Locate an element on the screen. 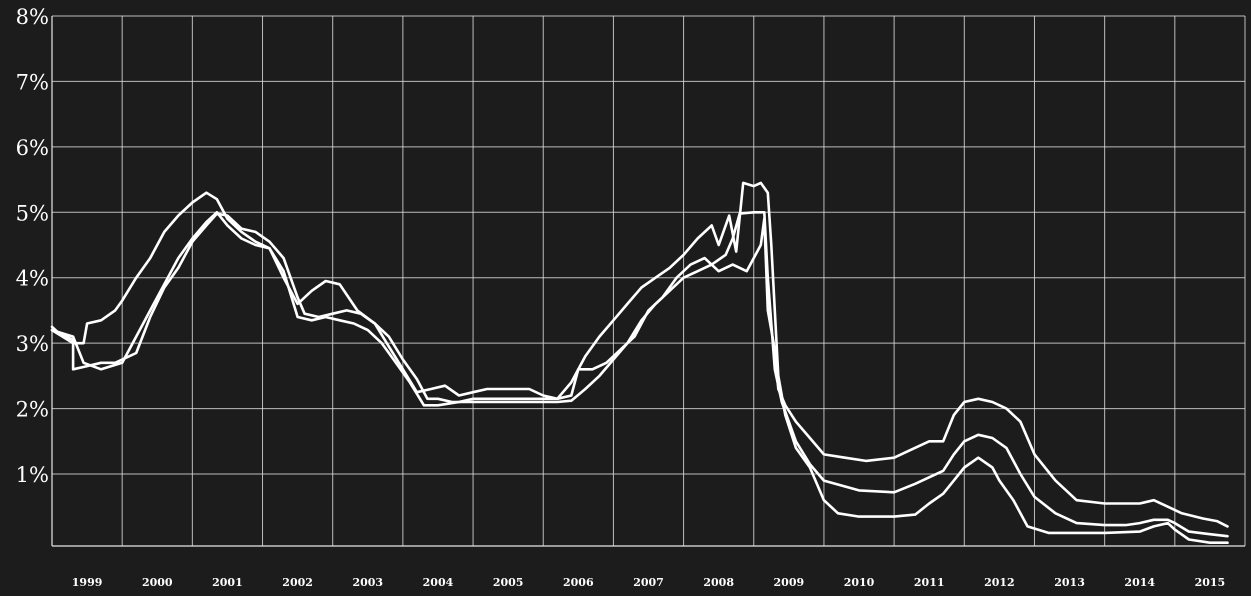  x-tick-label: 2011 is located at coordinates (929, 582).